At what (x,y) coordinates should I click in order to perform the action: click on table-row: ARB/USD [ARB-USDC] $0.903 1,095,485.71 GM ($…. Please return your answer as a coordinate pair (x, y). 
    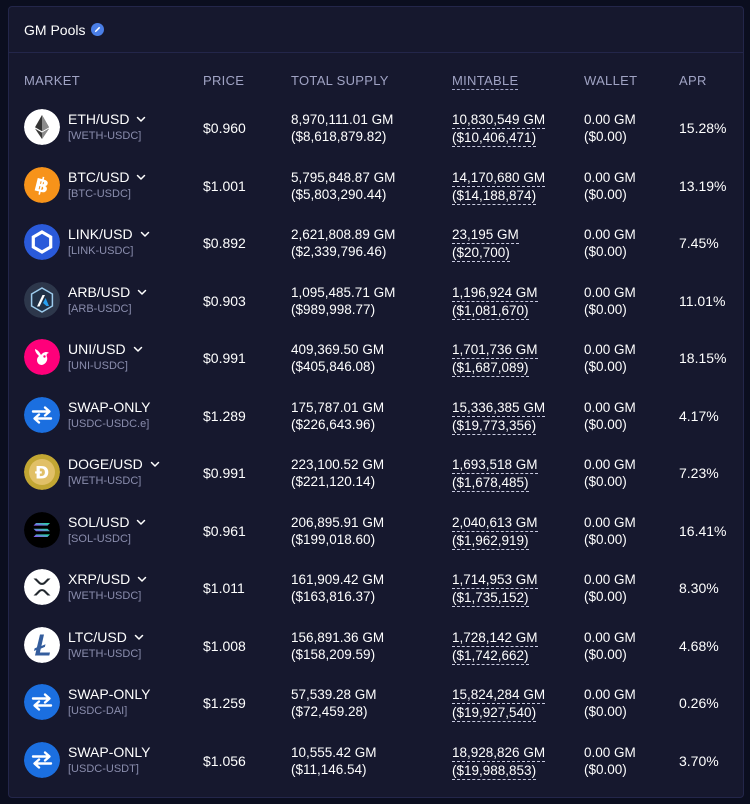
    Looking at the image, I should click on (376, 300).